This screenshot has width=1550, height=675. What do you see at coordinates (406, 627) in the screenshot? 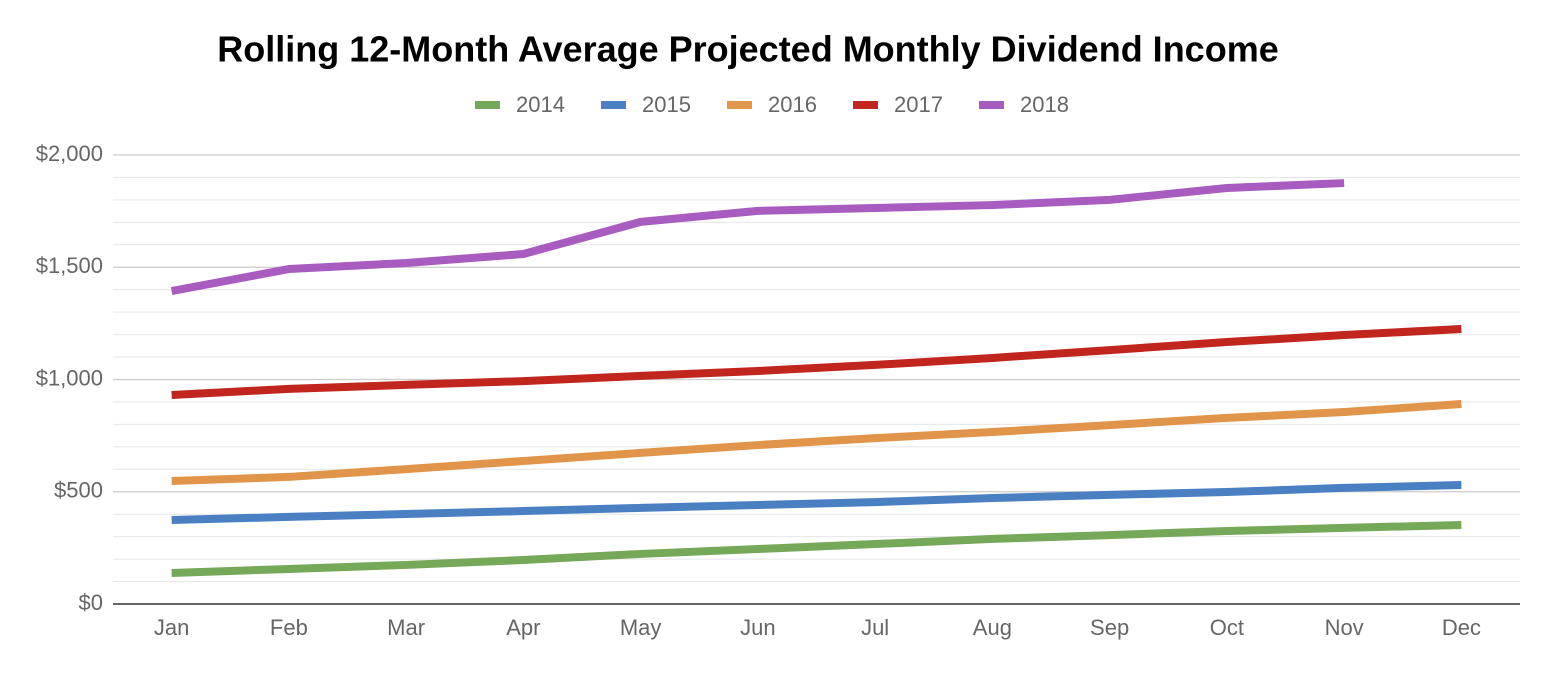
I see `x-tick-label: Mar` at bounding box center [406, 627].